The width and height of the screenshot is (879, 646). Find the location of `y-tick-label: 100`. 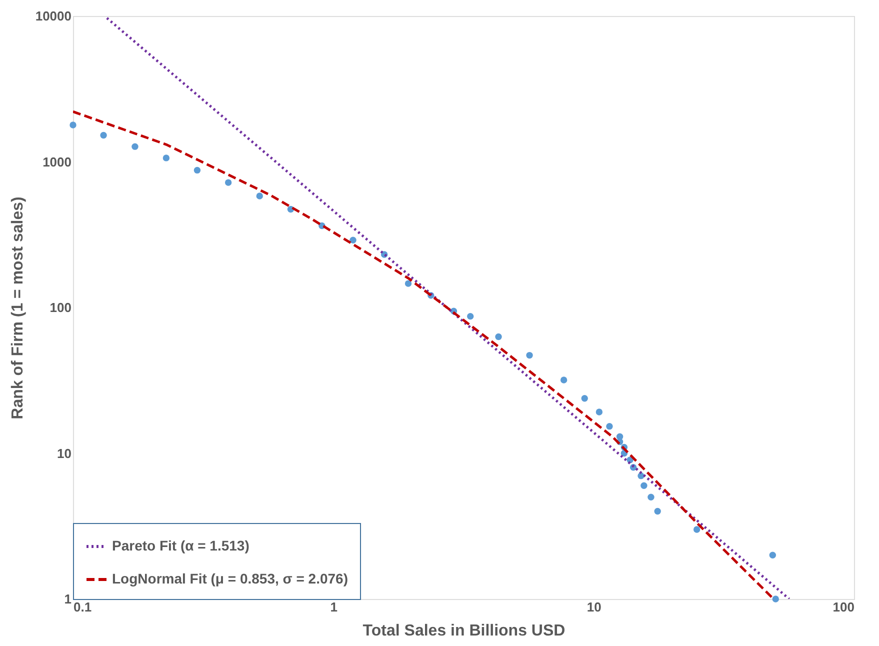

y-tick-label: 100 is located at coordinates (61, 307).